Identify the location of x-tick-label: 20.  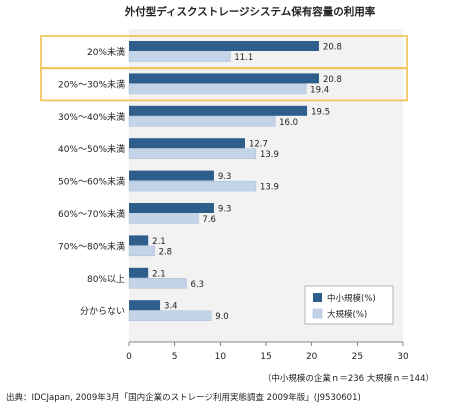
(312, 357).